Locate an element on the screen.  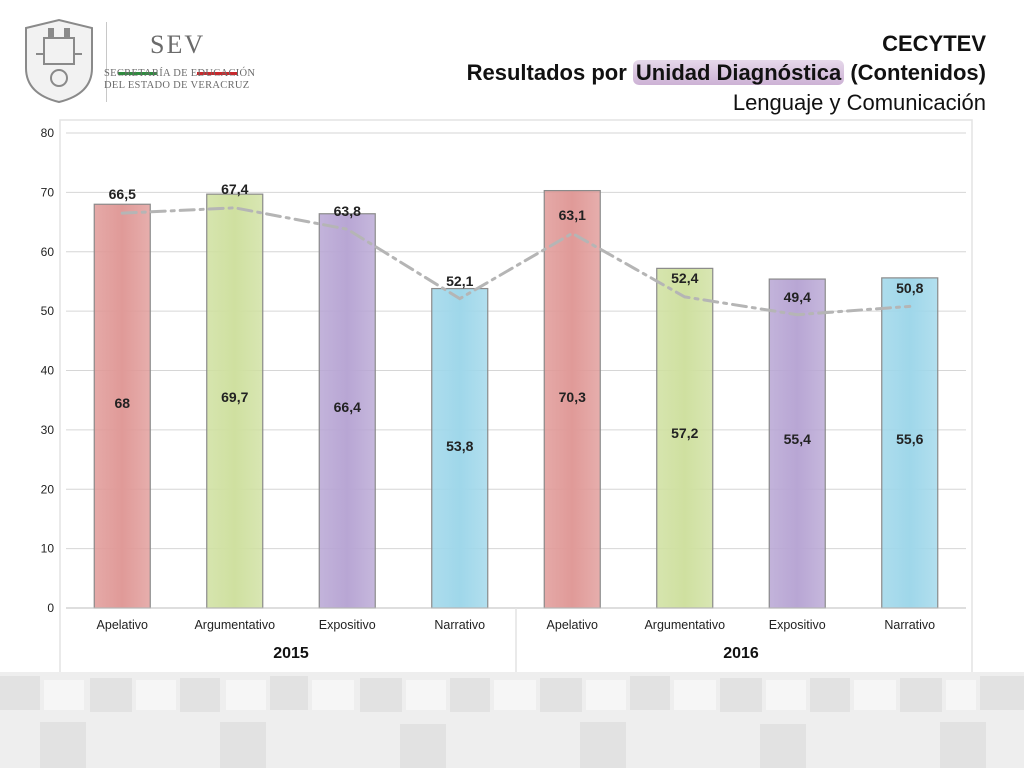
line-value-label: 52,1 is located at coordinates (459, 281).